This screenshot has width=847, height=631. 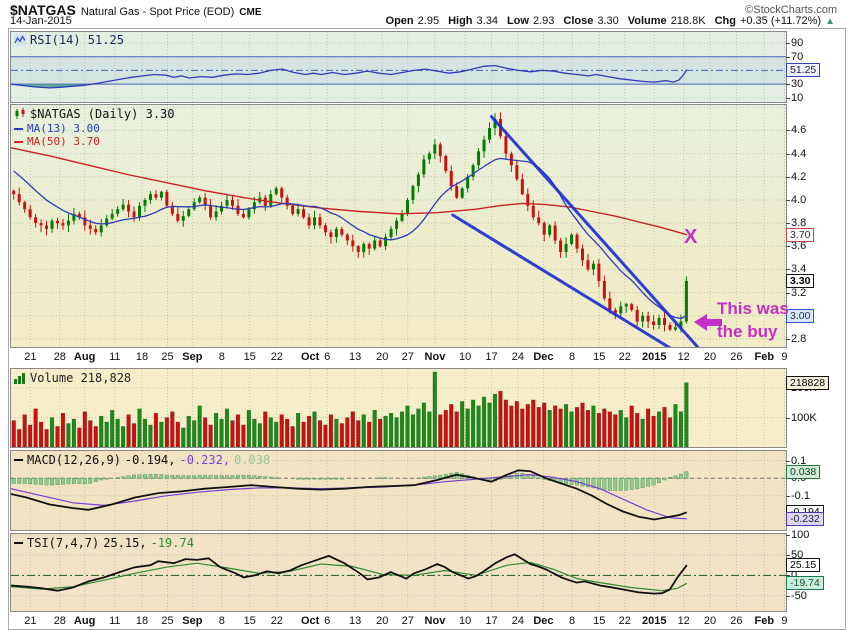 What do you see at coordinates (725, 21) in the screenshot?
I see `quote-label: Chg` at bounding box center [725, 21].